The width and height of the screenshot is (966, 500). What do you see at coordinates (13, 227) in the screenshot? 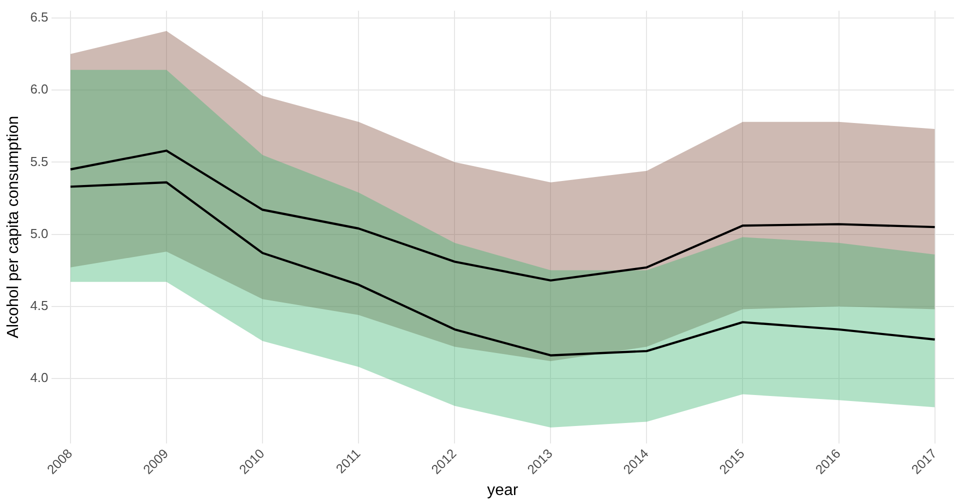
I see `y-axis-title: Alcohol per capita consumption` at bounding box center [13, 227].